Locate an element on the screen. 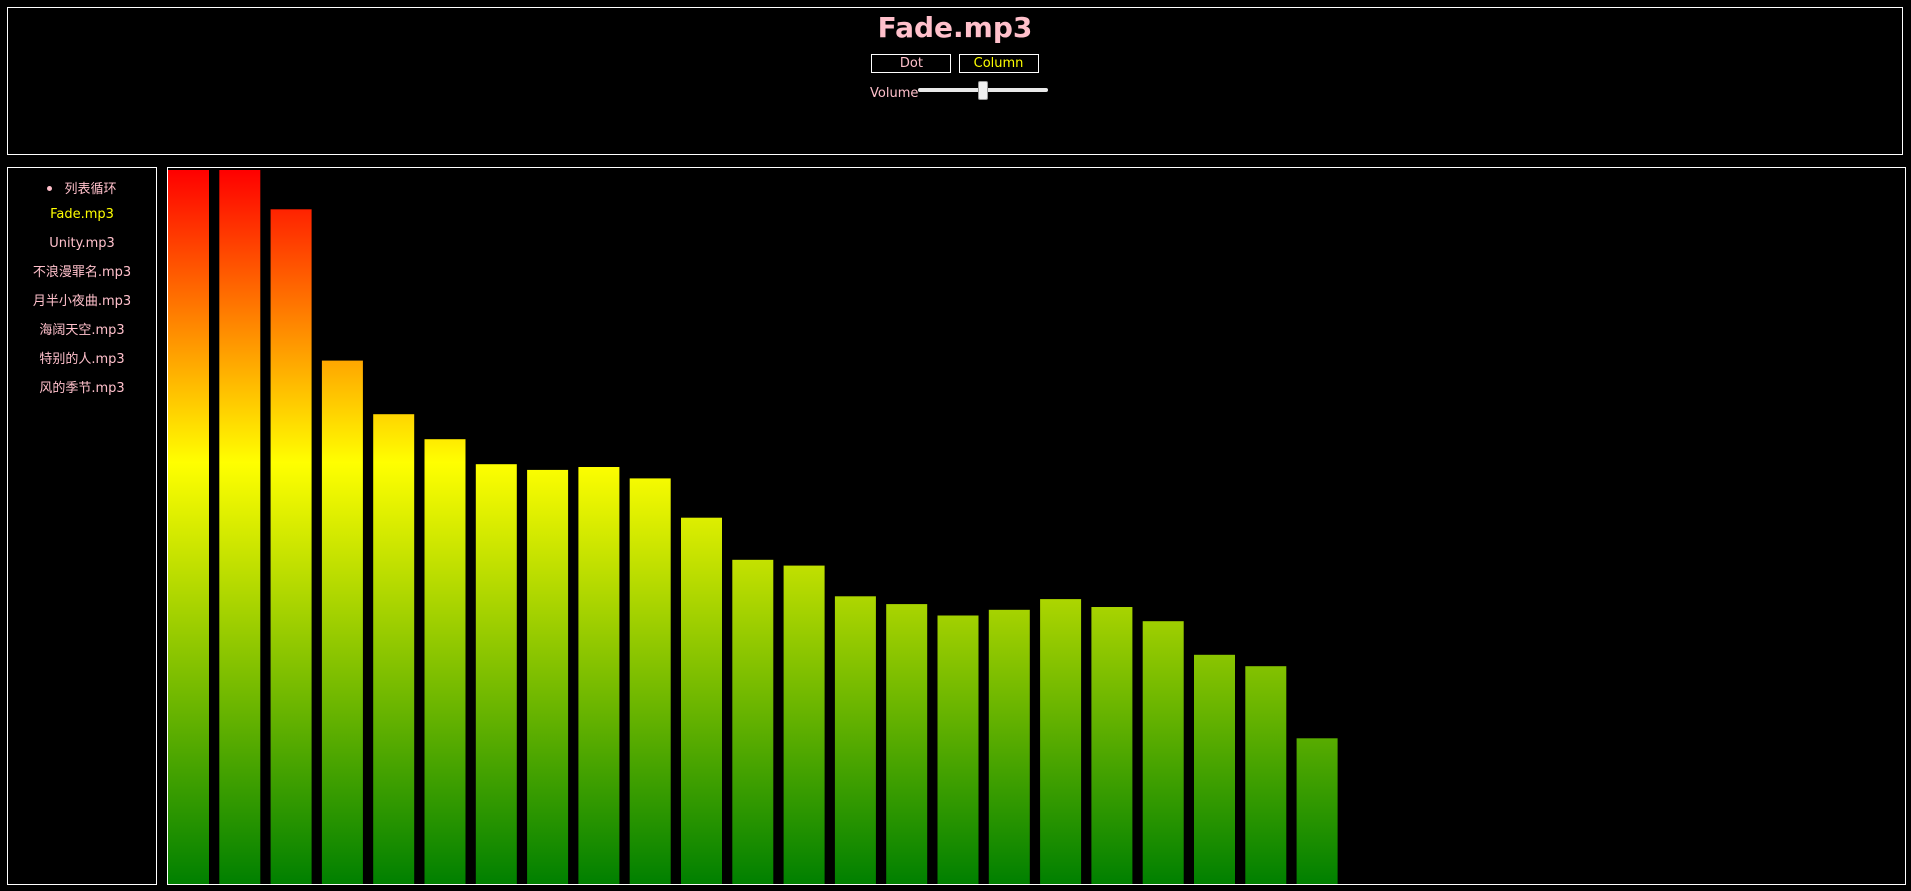 This screenshot has width=1911, height=891. volume-control: Volume is located at coordinates (955, 92).